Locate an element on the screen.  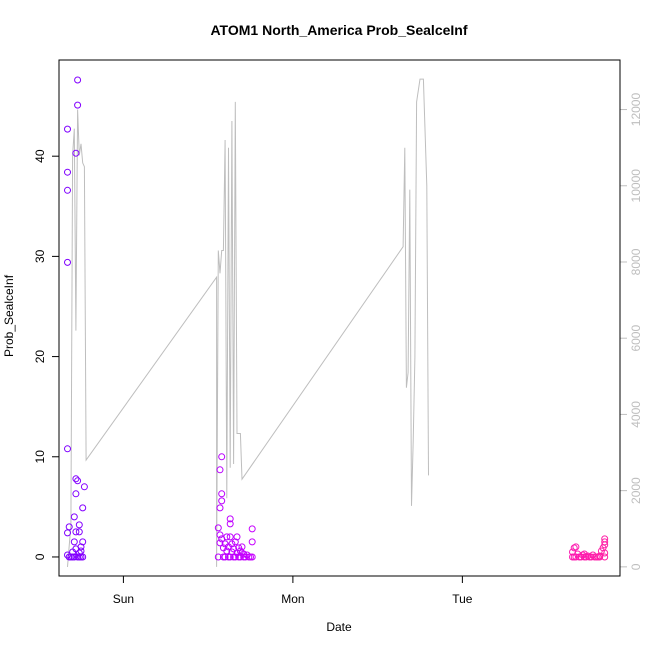
y-tick-label: 20 is located at coordinates (40, 357).